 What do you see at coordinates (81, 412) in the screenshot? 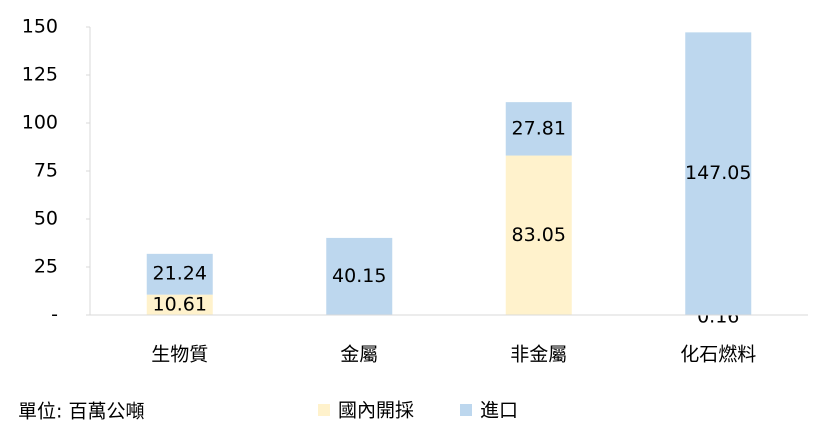
I see `unit-note: 單位: 百萬公噸` at bounding box center [81, 412].